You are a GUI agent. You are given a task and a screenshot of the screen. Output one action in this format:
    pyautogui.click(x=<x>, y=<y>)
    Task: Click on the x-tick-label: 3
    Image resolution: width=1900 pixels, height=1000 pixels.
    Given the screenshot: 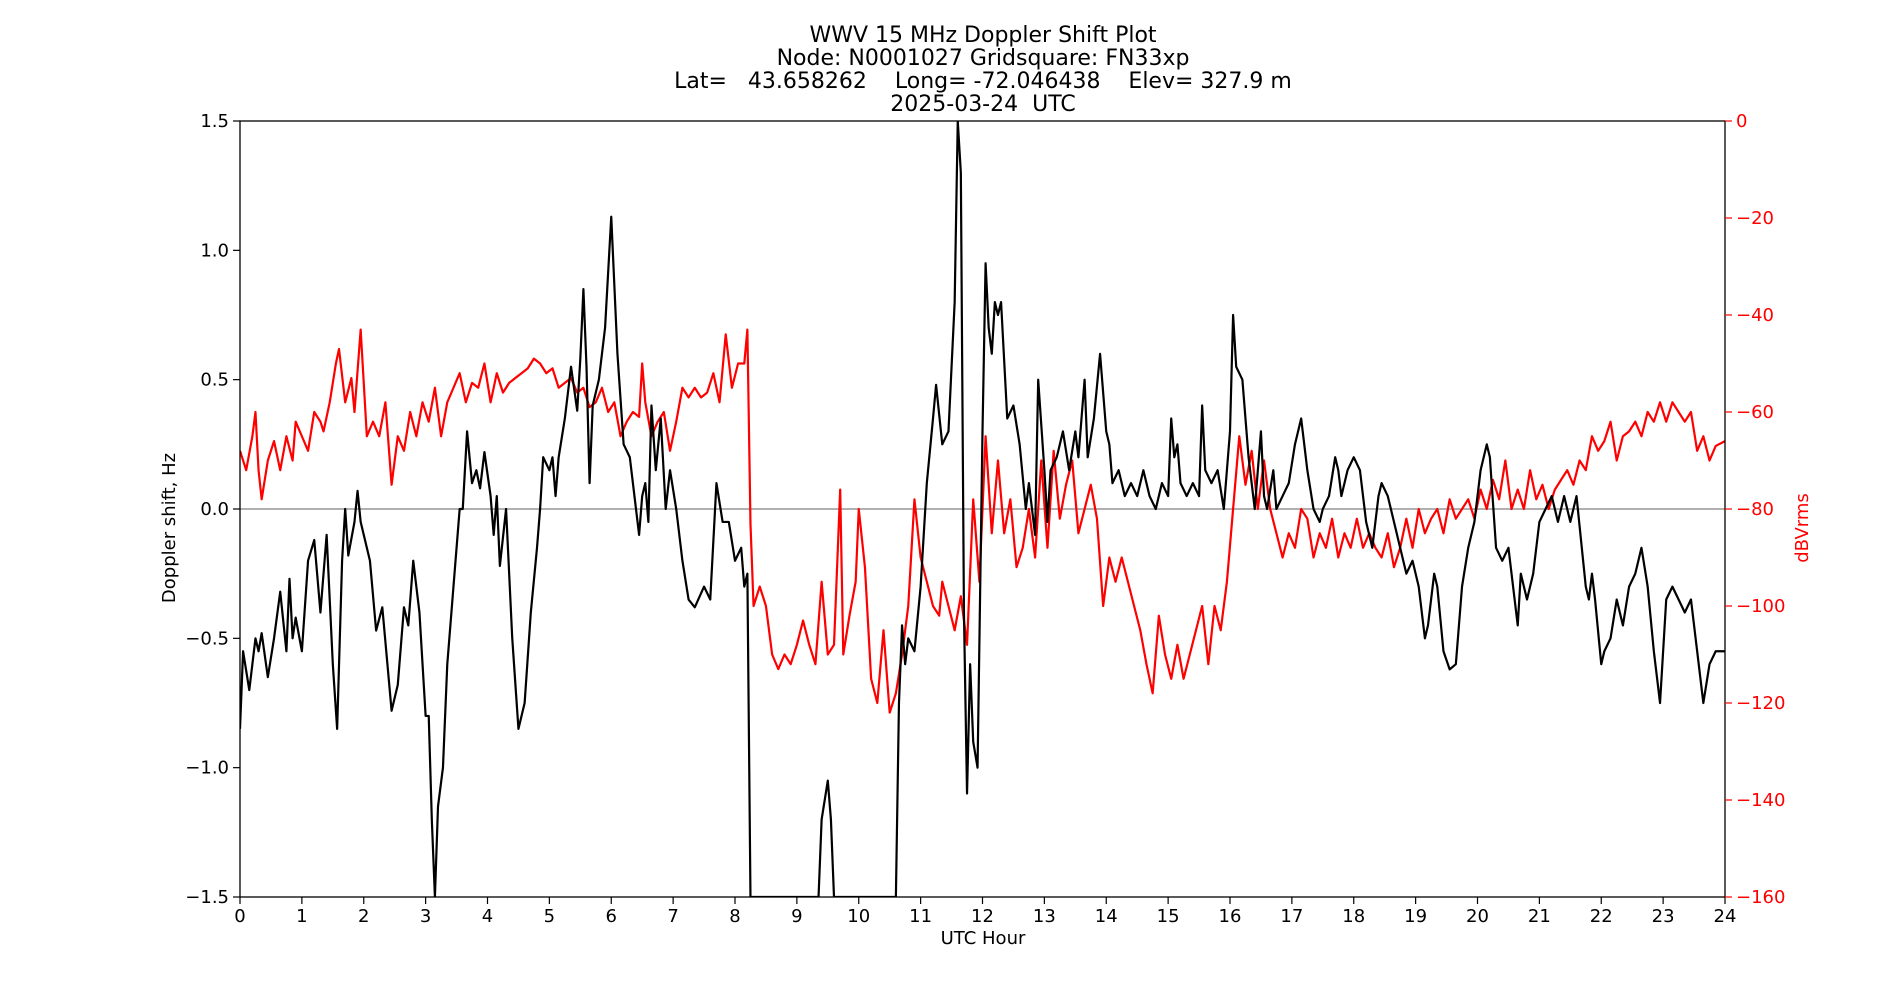 What is the action you would take?
    pyautogui.click(x=425, y=916)
    